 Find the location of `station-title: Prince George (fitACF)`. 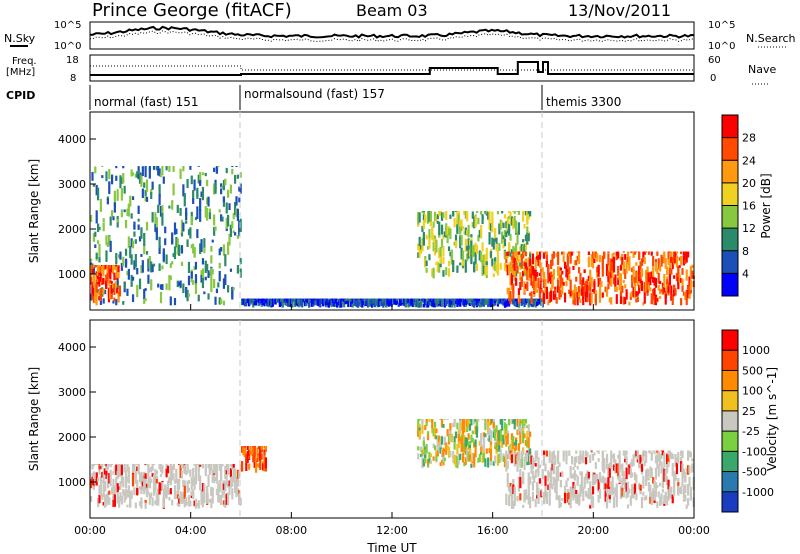

station-title: Prince George (fitACF) is located at coordinates (192, 10).